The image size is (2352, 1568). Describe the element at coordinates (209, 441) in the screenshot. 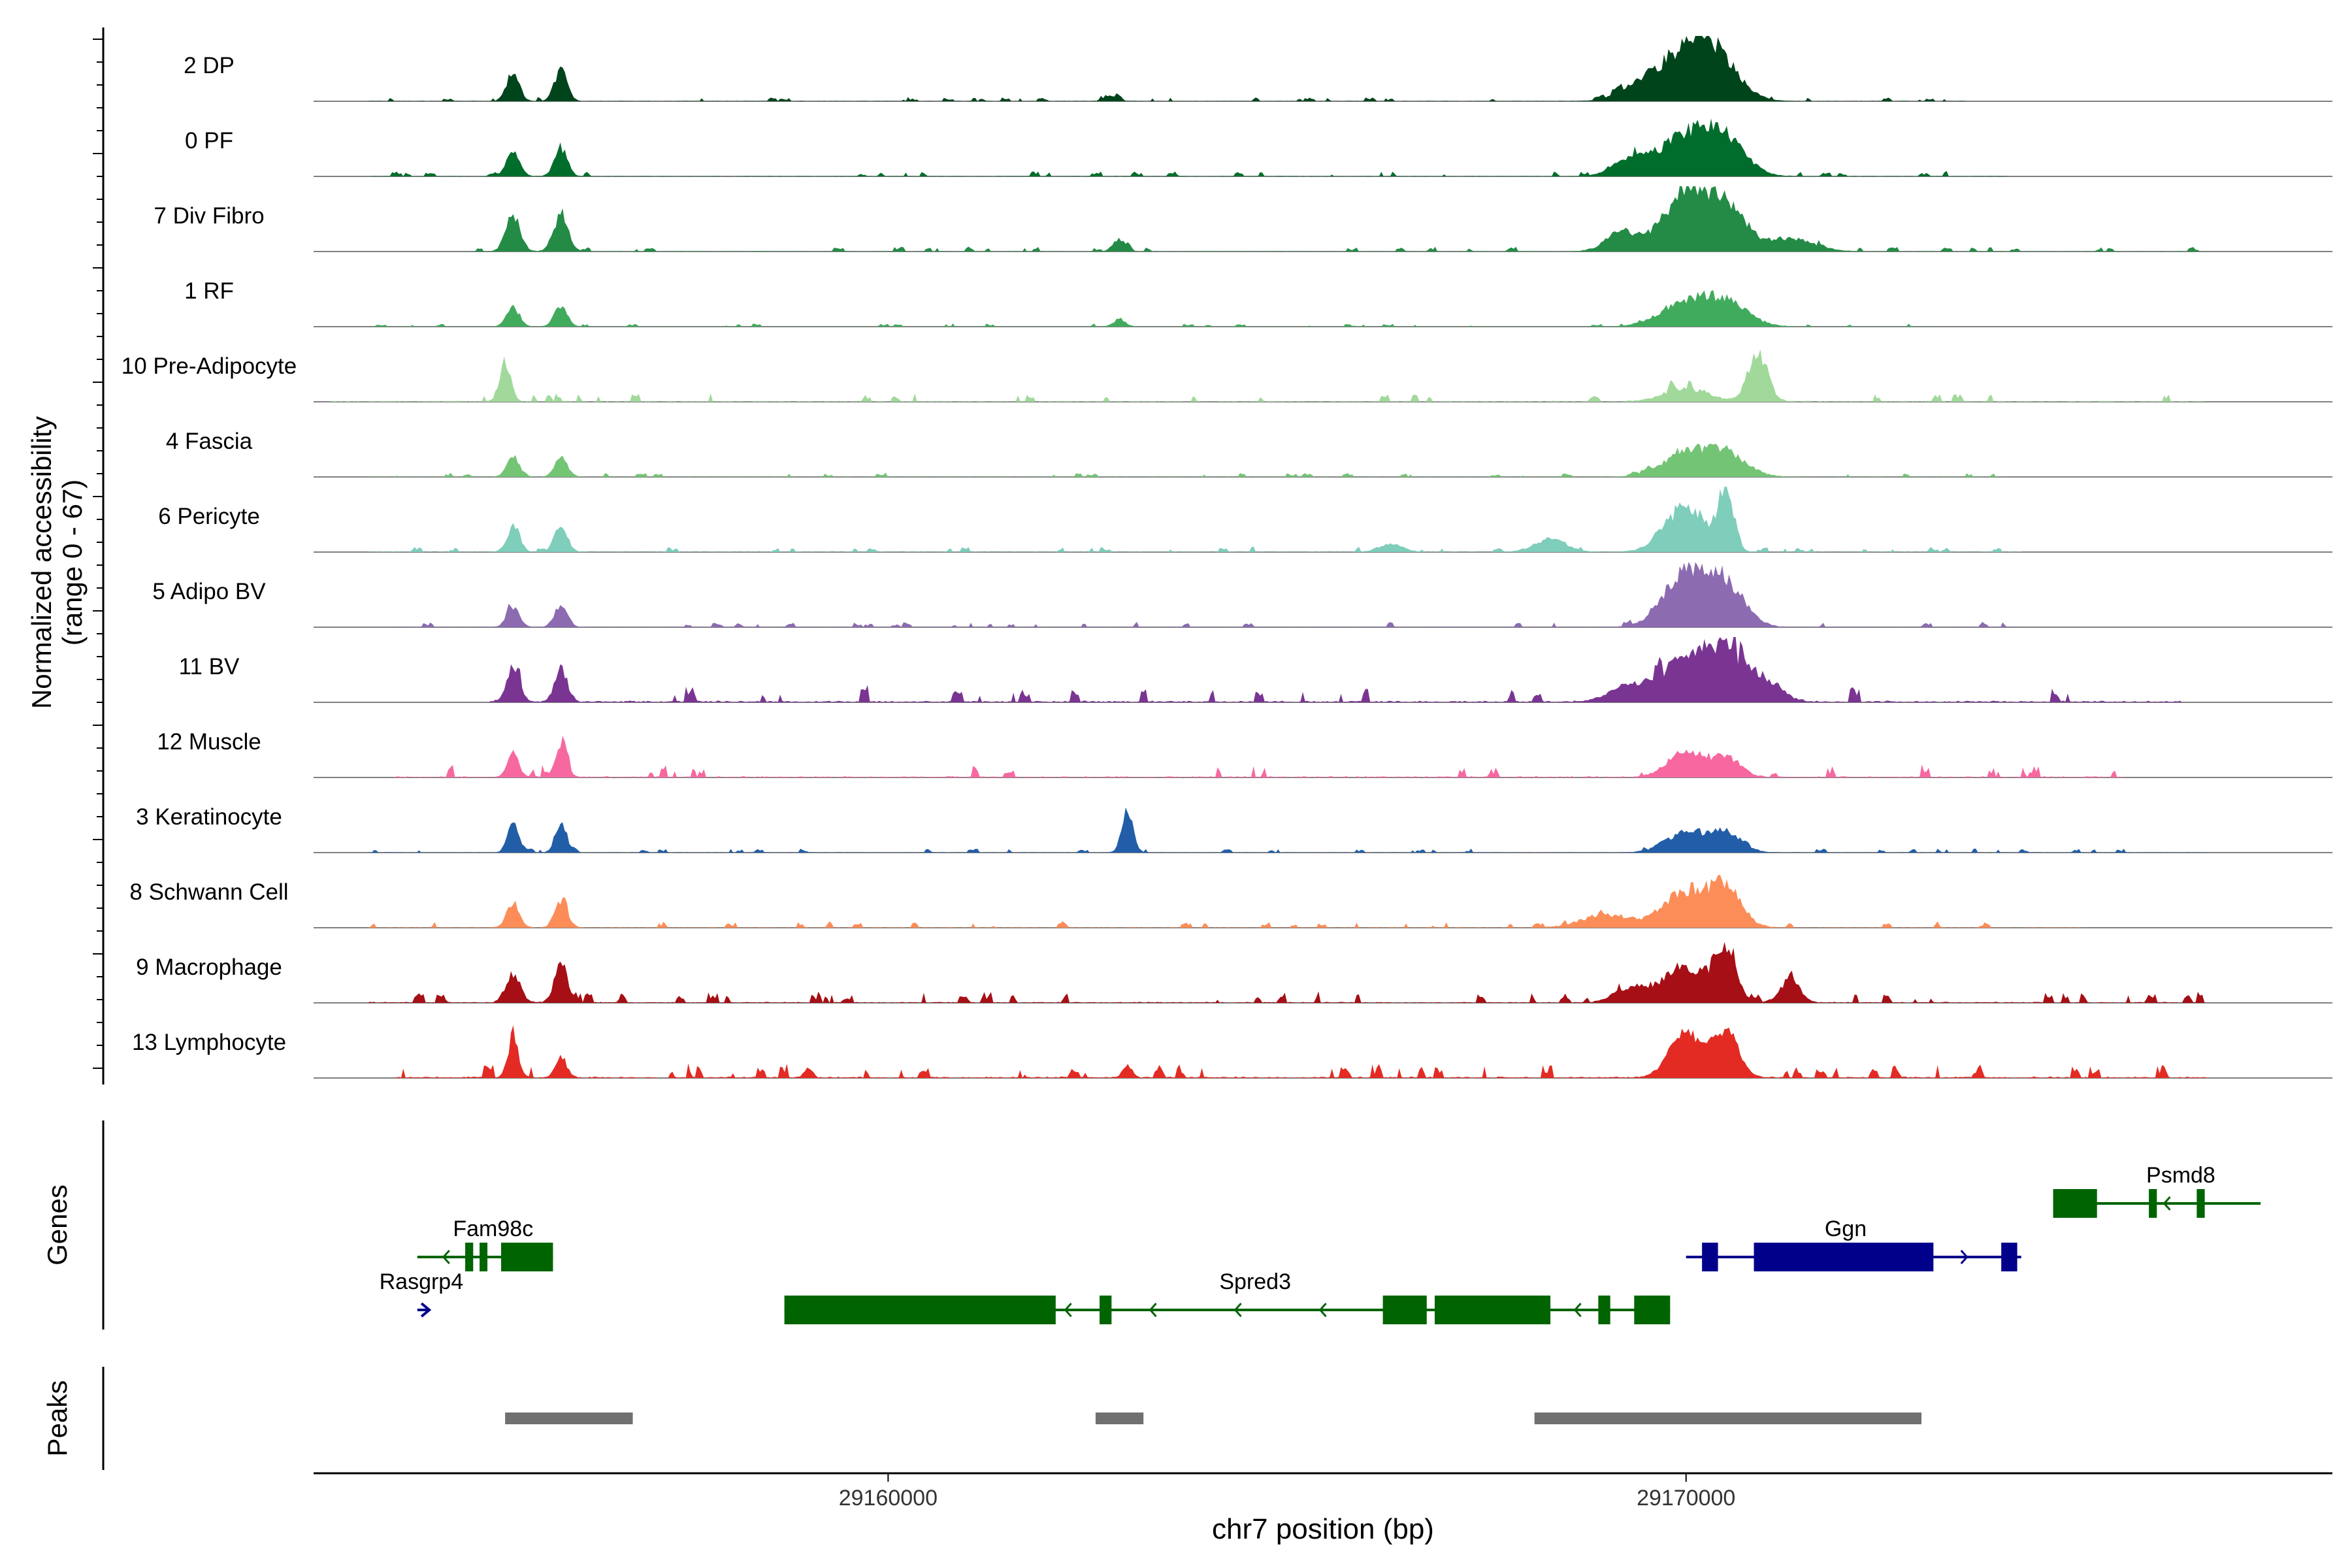

I see `track-label: 4 Fascia` at that location.